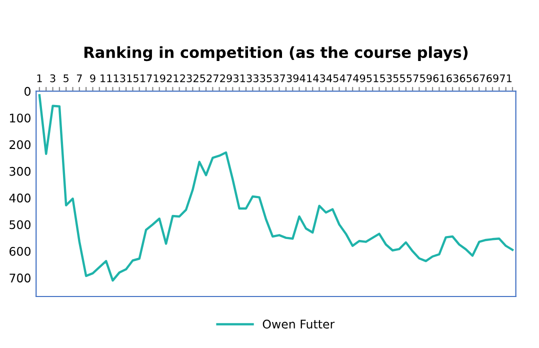  Describe the element at coordinates (20, 225) in the screenshot. I see `y-tick-label: 500` at that location.